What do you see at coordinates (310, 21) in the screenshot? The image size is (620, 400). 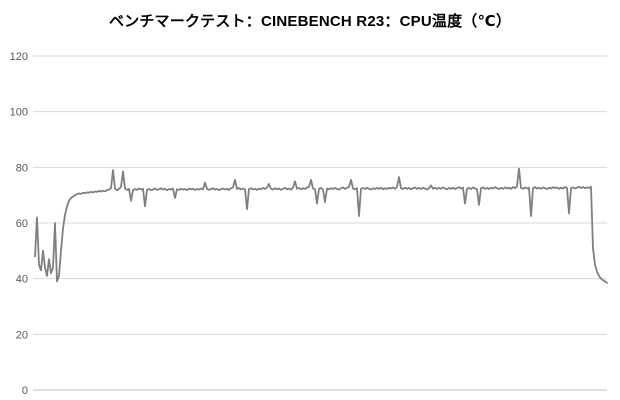 I see `chart-title: ベンチマークテスト：CINEBENCH R23：CPU温度（℃）` at bounding box center [310, 21].